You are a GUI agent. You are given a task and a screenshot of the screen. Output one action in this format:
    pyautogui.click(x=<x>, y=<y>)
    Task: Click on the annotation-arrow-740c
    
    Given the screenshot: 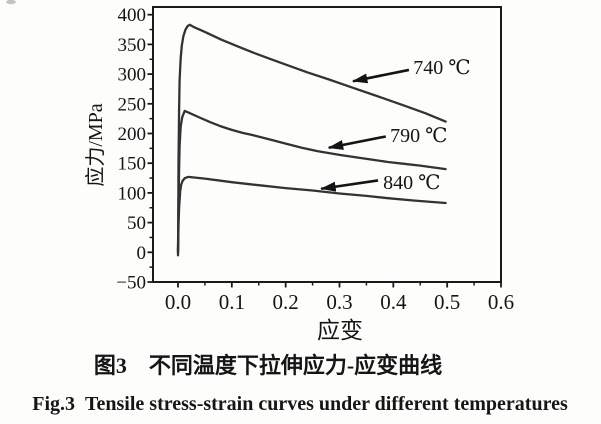 What is the action you would take?
    pyautogui.click(x=380, y=76)
    